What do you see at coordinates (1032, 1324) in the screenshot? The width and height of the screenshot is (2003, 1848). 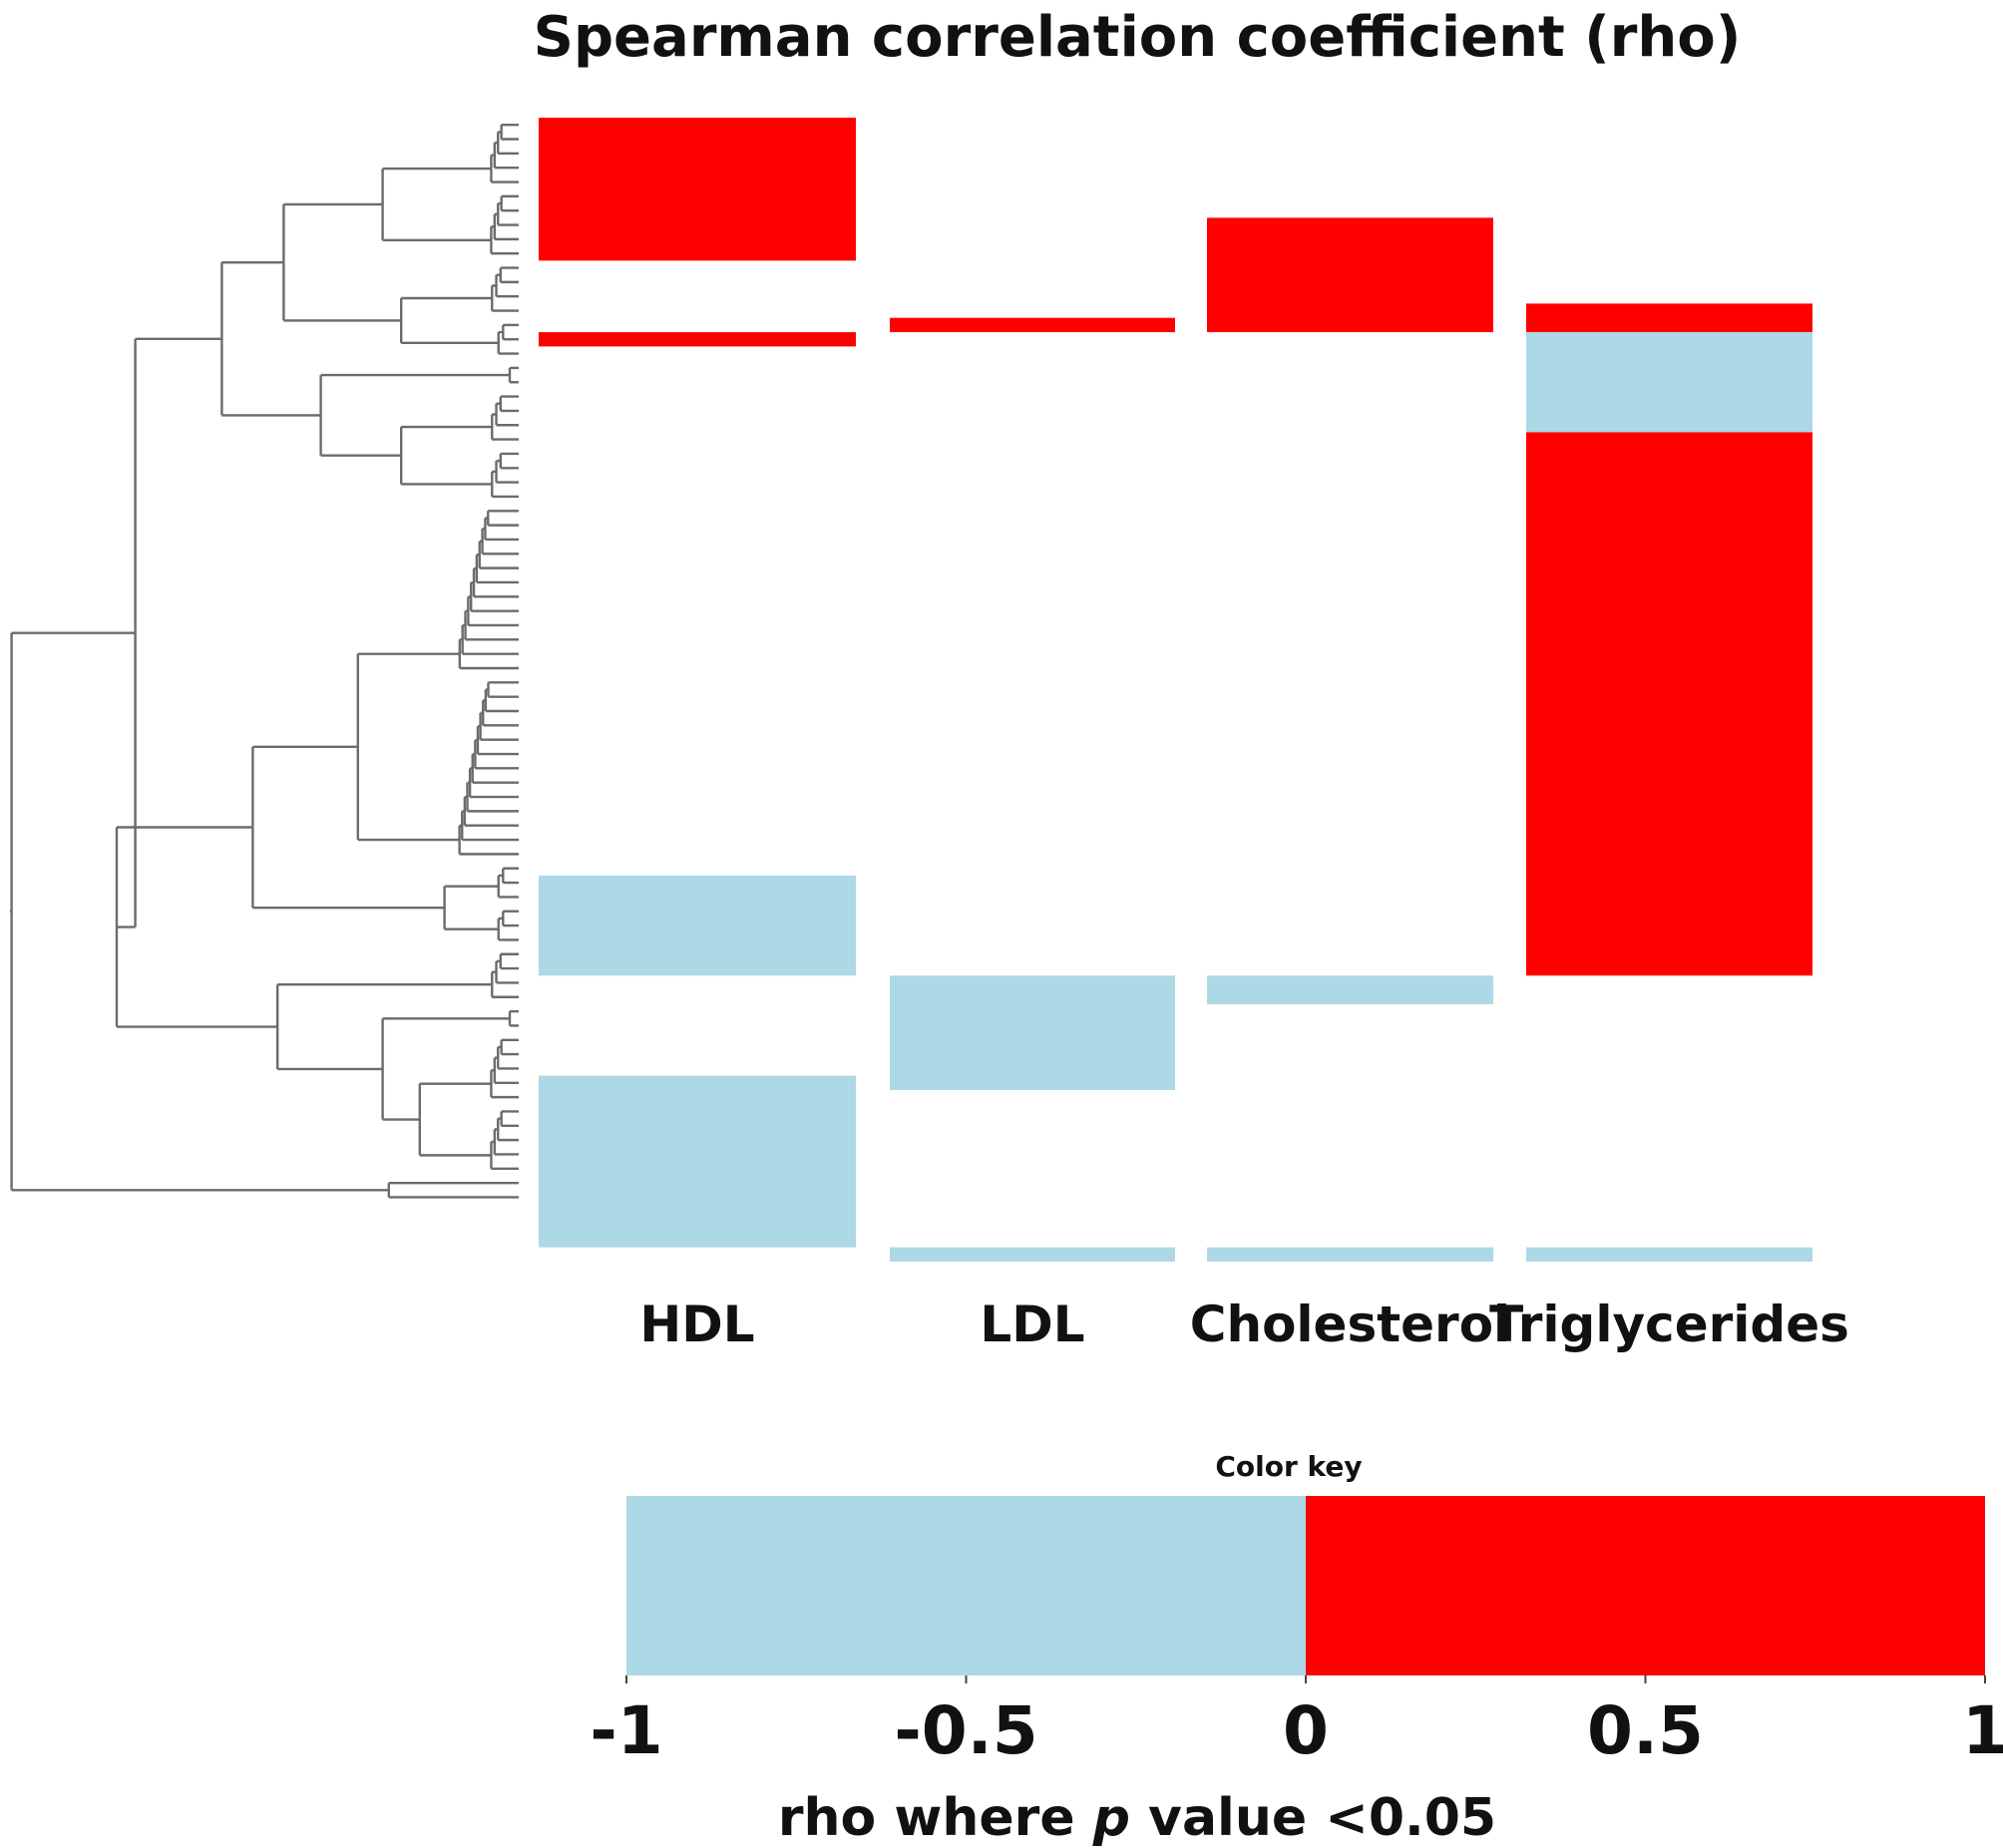 I see `column-label-ldl: LDL` at bounding box center [1032, 1324].